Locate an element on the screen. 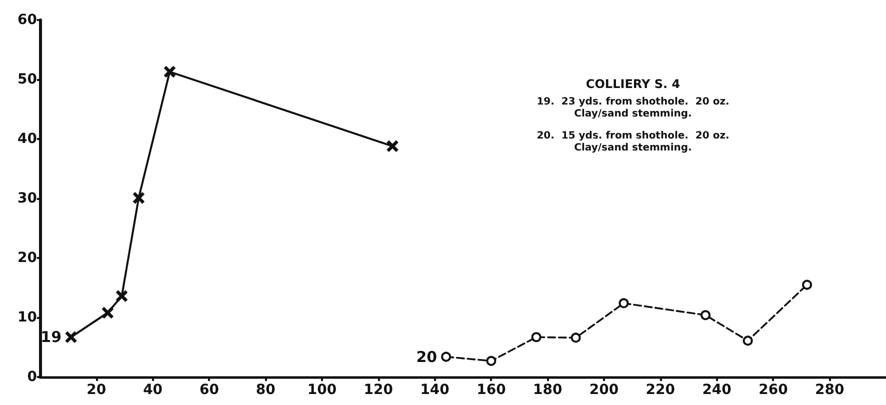 Image resolution: width=886 pixels, height=405 pixels. y-tick-label: 10 is located at coordinates (28, 318).